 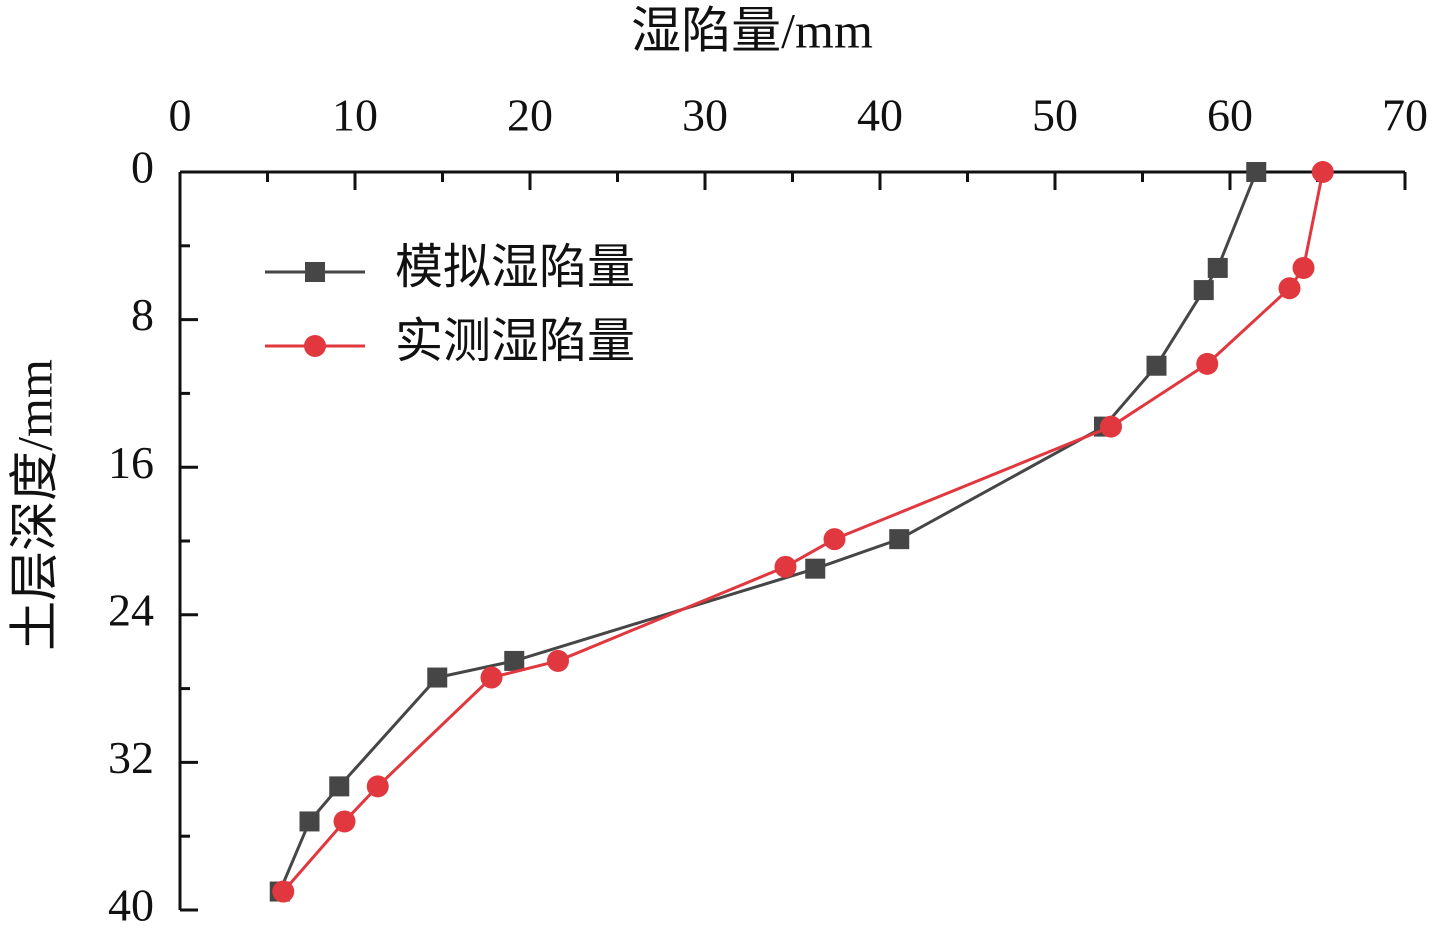 What do you see at coordinates (530, 115) in the screenshot?
I see `x-tick-label: 20` at bounding box center [530, 115].